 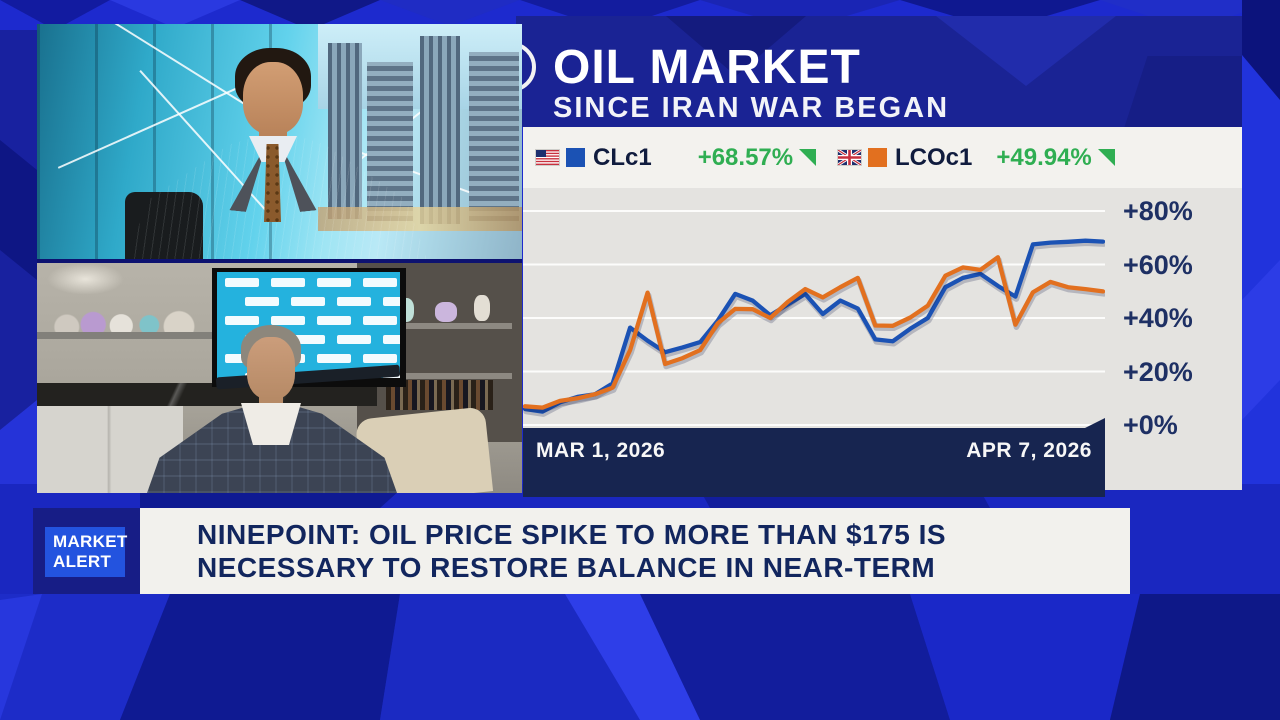 I want to click on anchor-chair, so click(x=164, y=225).